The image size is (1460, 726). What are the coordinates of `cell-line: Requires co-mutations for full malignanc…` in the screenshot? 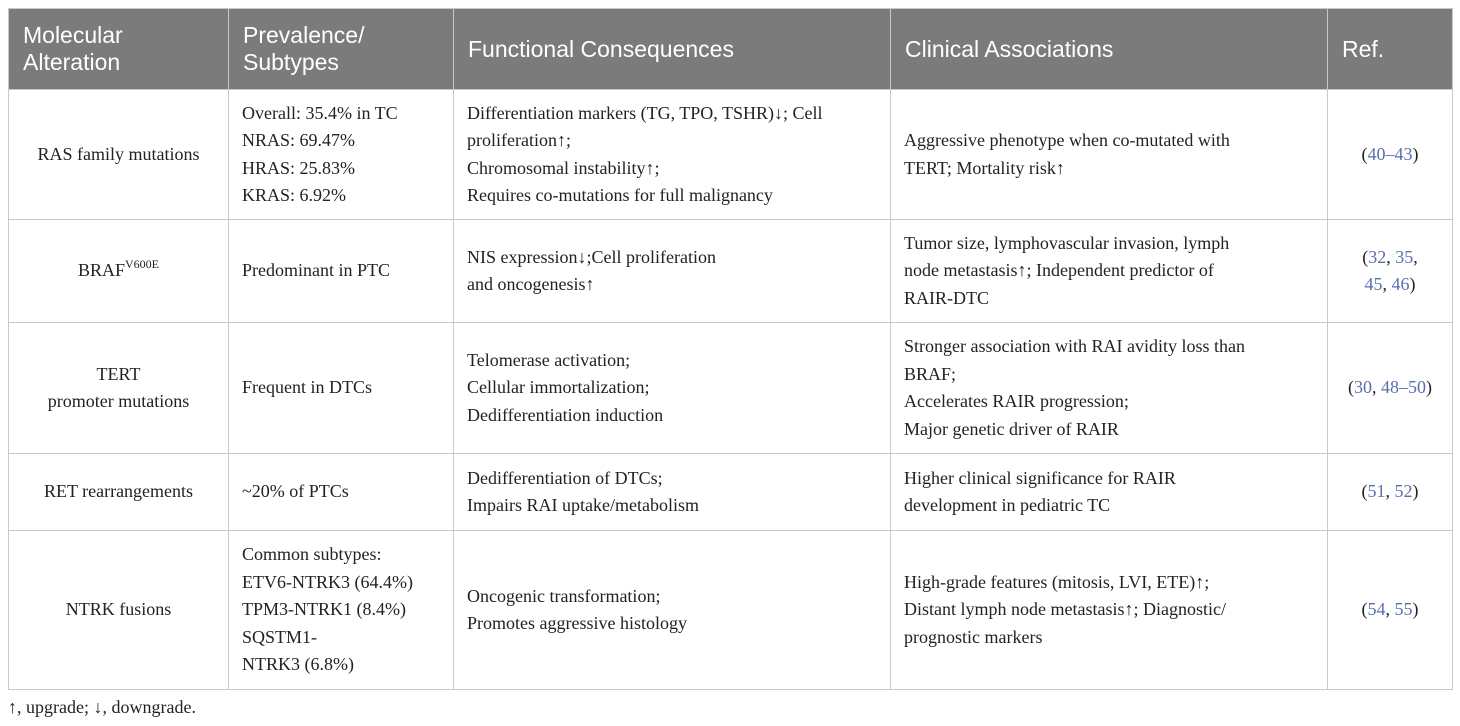 It's located at (620, 195).